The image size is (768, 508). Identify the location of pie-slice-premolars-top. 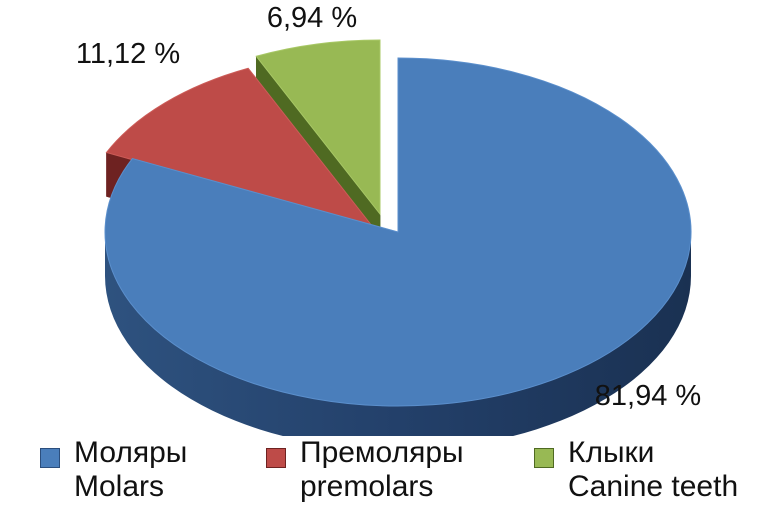
(239, 147).